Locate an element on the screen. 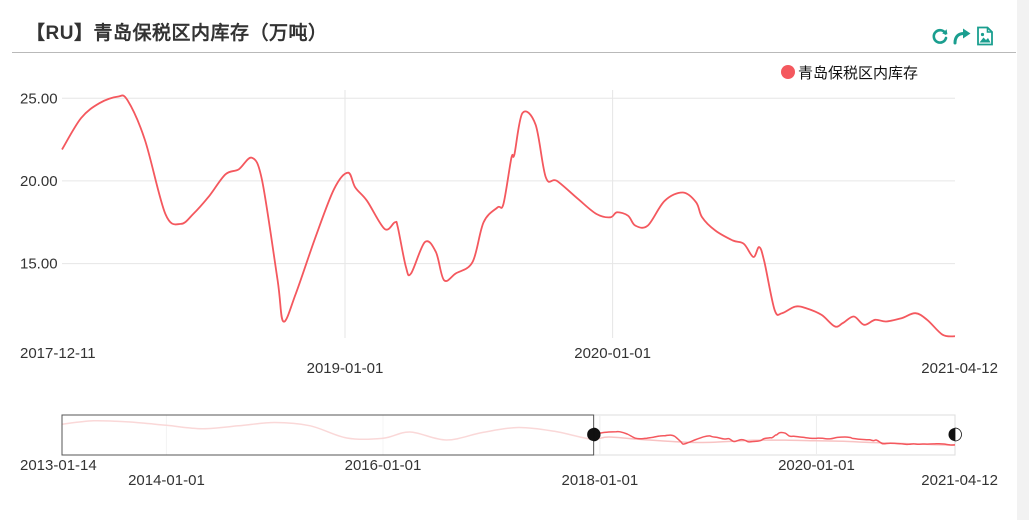 The width and height of the screenshot is (1029, 520). overview-tick-label: 2018-01-01 is located at coordinates (600, 480).